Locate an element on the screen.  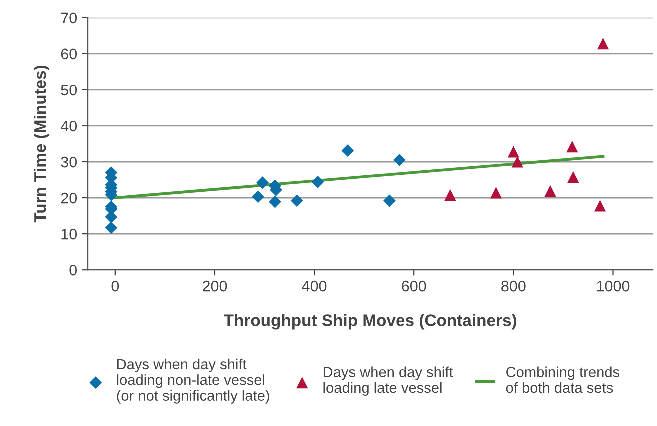
y-tick-label: 0 is located at coordinates (74, 270).